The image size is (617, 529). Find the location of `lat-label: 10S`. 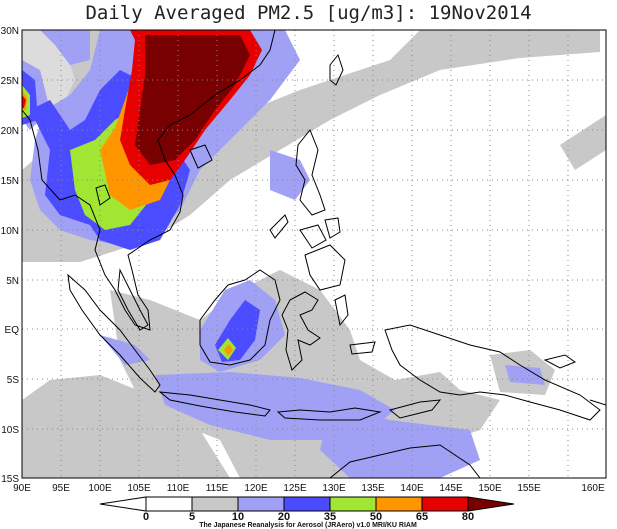

lat-label: 10S is located at coordinates (10, 430).